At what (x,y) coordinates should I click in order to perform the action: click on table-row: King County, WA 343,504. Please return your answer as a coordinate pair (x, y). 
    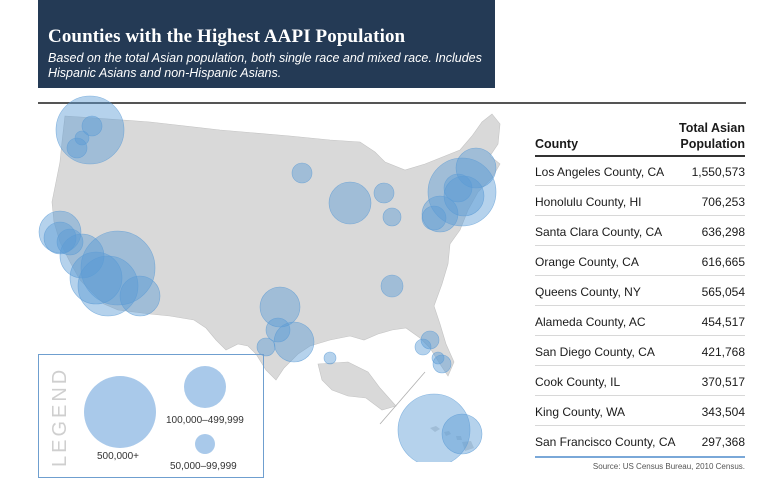
    Looking at the image, I should click on (640, 411).